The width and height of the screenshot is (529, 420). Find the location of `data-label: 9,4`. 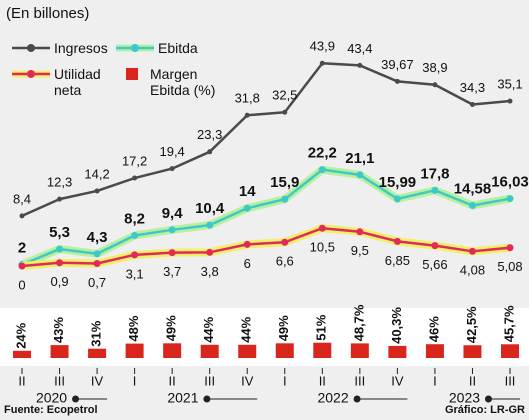

data-label: 9,4 is located at coordinates (173, 213).